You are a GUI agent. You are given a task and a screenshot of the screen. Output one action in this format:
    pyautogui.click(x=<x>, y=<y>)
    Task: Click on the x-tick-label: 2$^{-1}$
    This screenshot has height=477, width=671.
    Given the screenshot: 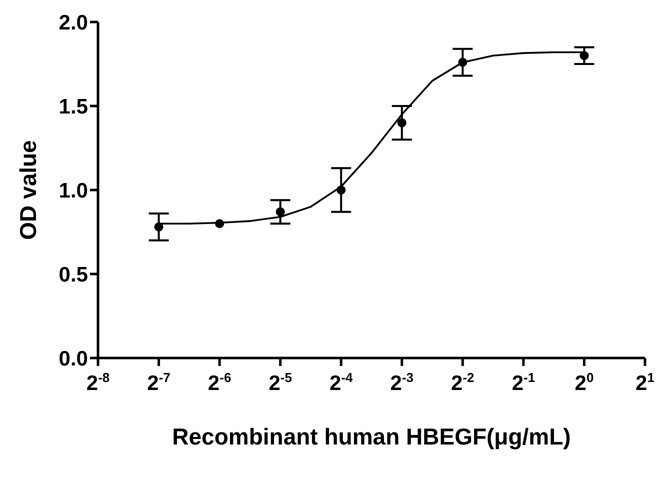 What is the action you would take?
    pyautogui.click(x=524, y=382)
    